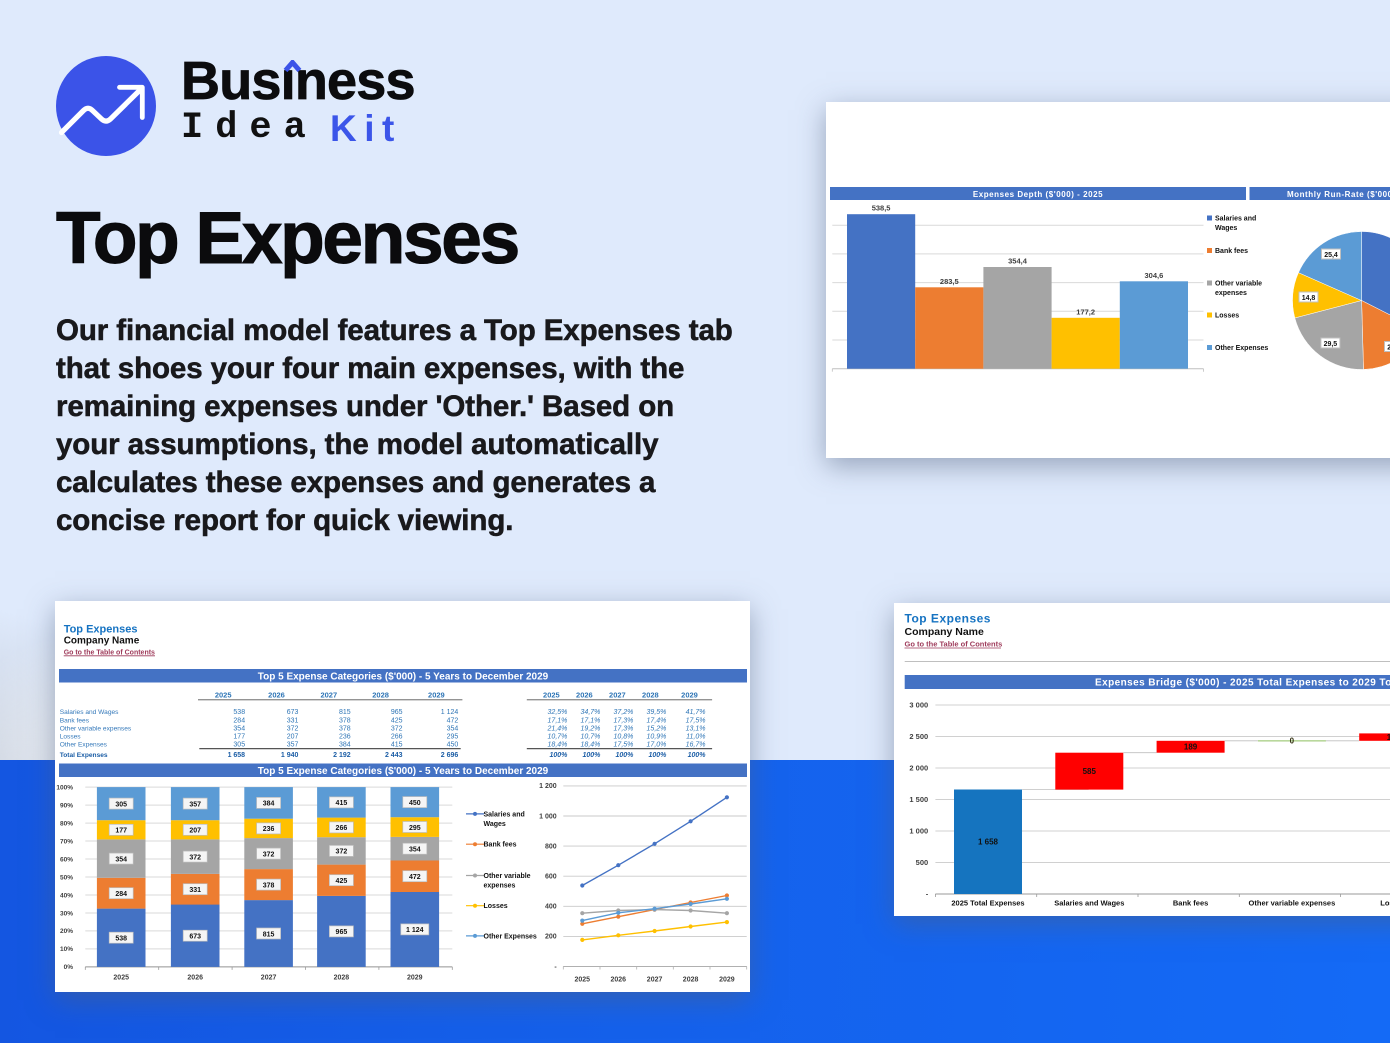 This screenshot has height=1043, width=1390. What do you see at coordinates (239, 737) in the screenshot?
I see `svg-text: 177` at bounding box center [239, 737].